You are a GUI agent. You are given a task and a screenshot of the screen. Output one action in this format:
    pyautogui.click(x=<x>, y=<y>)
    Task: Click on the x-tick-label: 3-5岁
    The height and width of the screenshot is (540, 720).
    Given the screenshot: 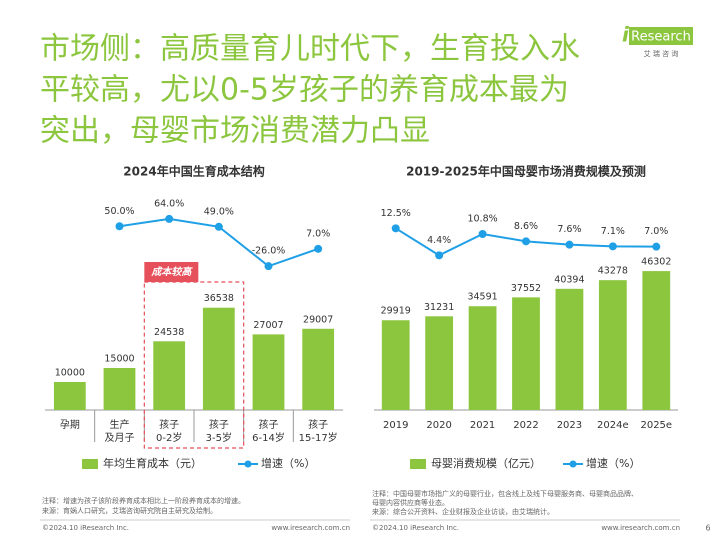 What is the action you would take?
    pyautogui.click(x=219, y=437)
    